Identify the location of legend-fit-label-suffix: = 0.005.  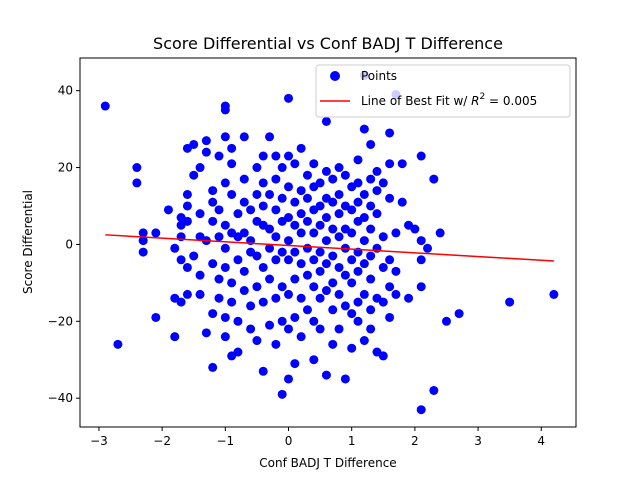
(511, 101).